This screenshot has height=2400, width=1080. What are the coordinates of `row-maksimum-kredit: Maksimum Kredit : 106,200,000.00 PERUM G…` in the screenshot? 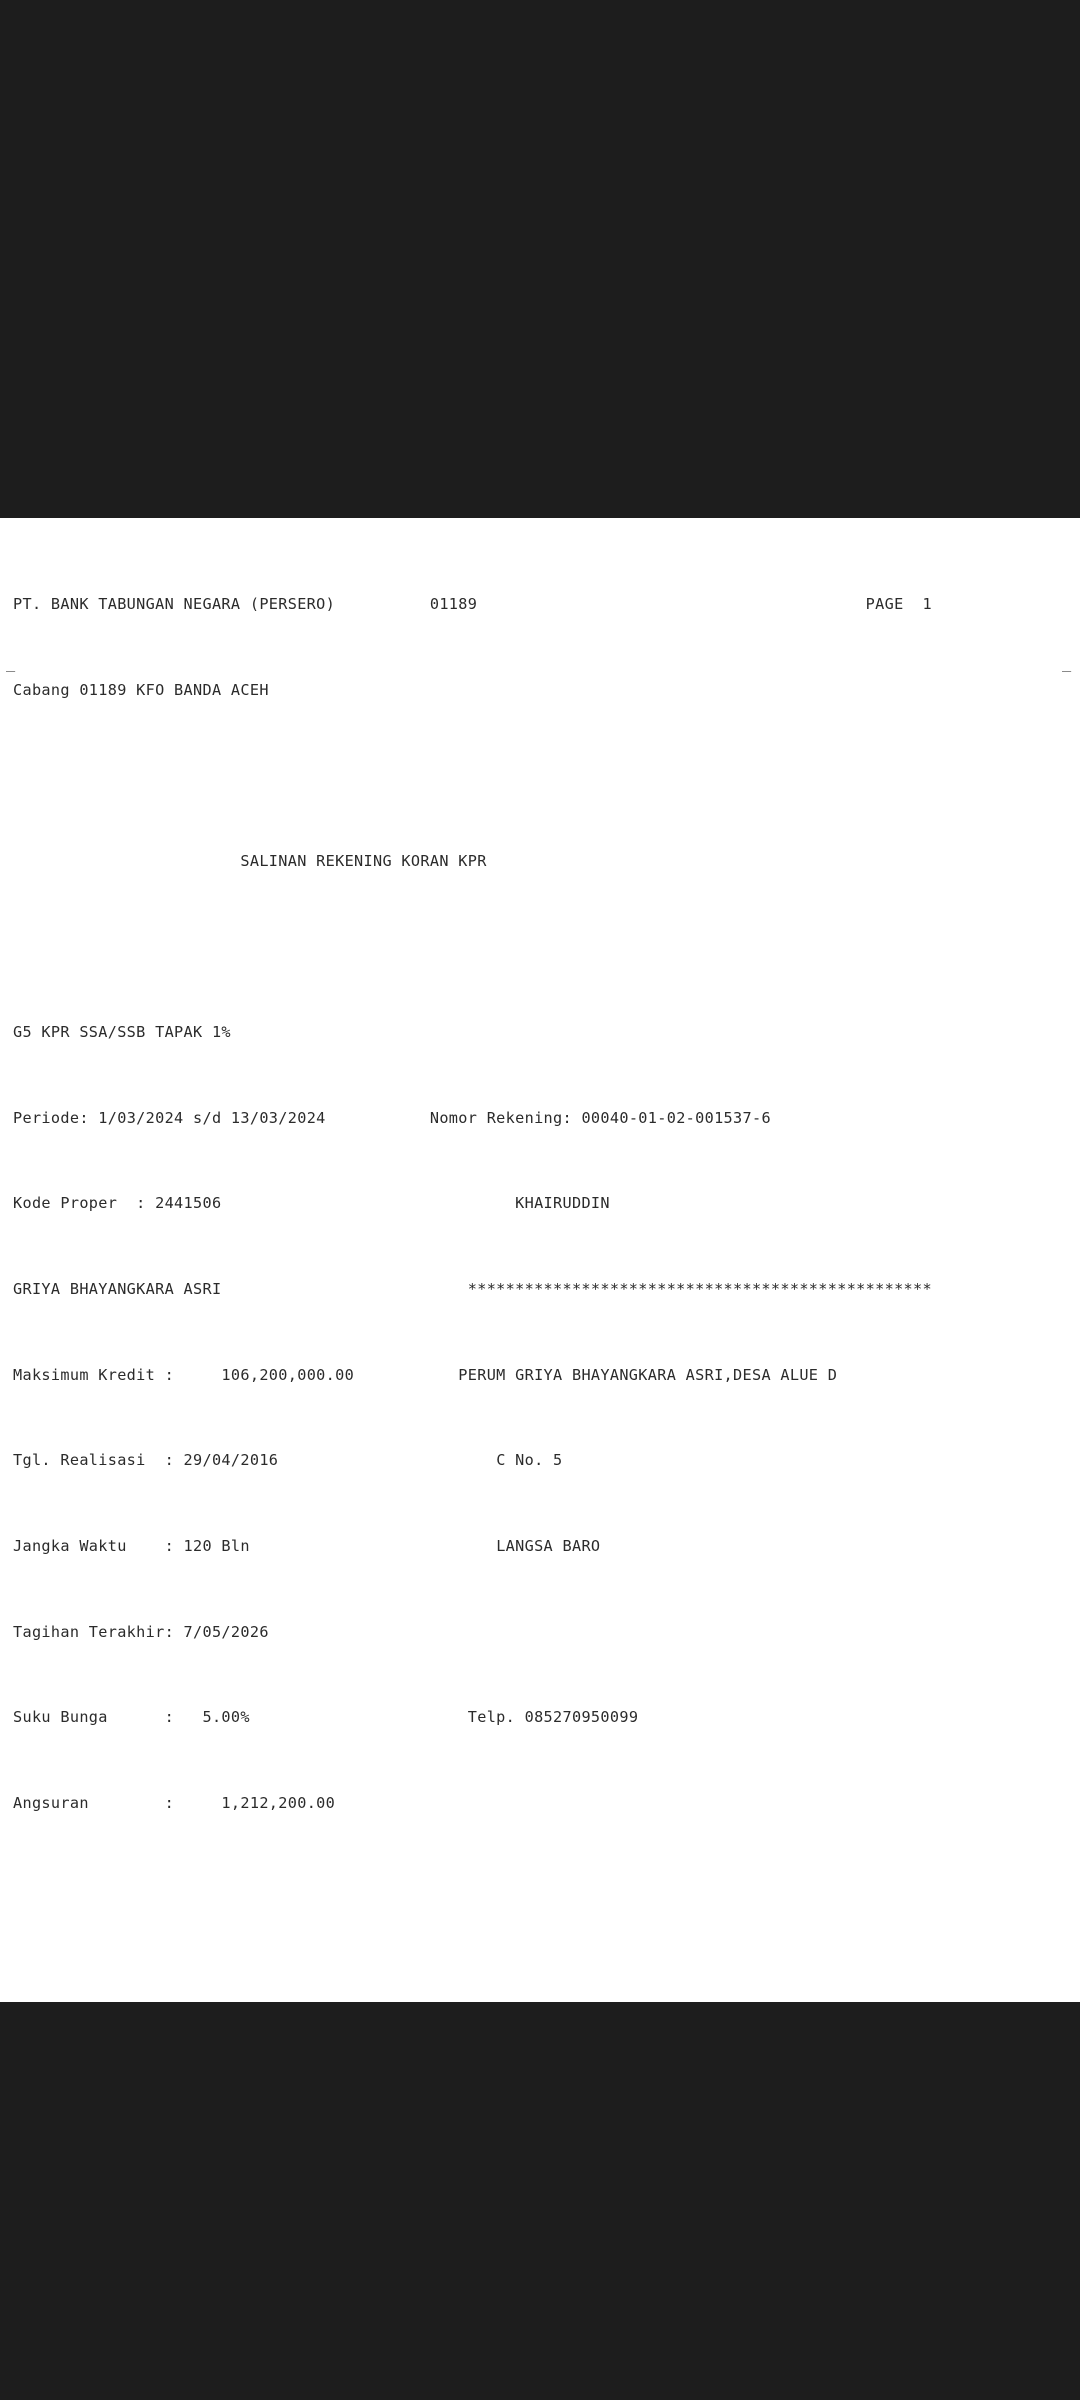 It's located at (482, 1375).